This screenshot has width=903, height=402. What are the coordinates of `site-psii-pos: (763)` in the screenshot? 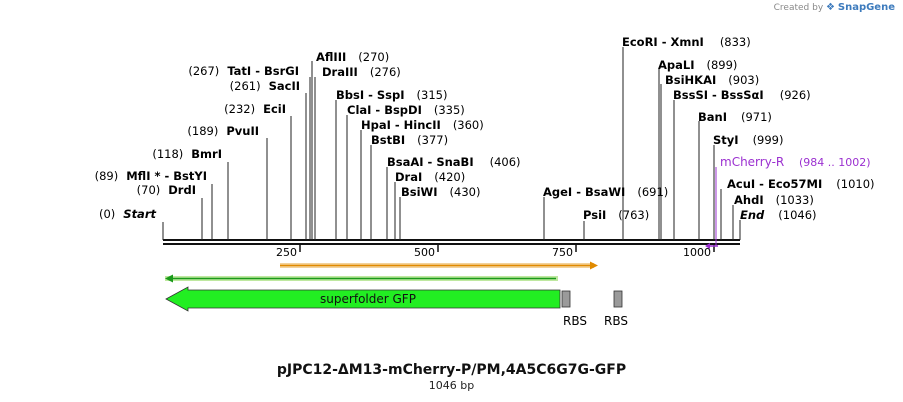 It's located at (633, 215).